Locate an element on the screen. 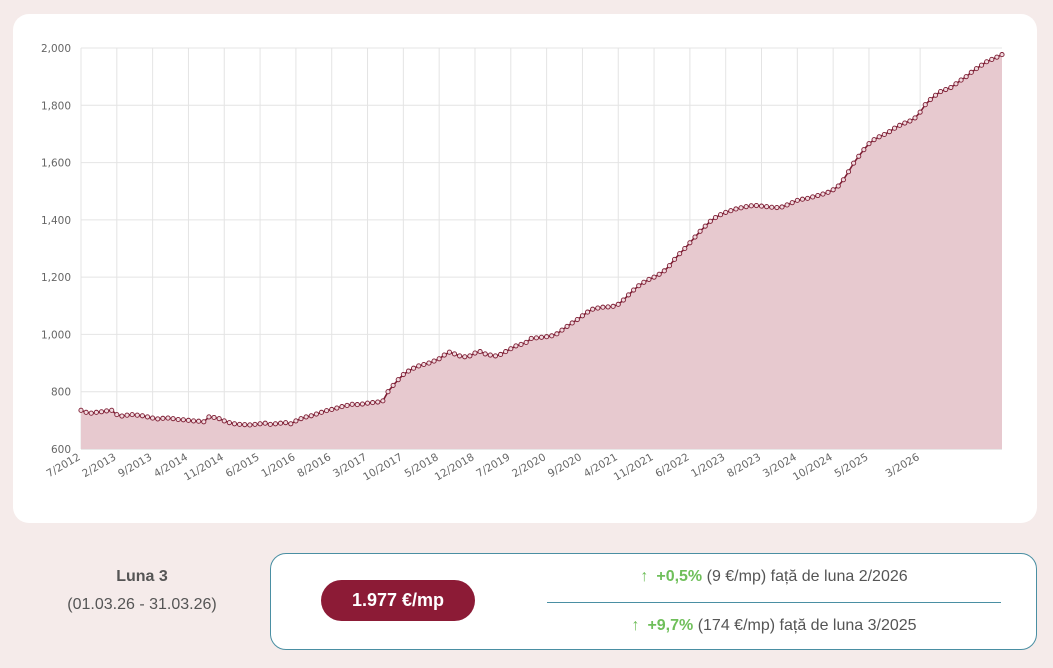 The width and height of the screenshot is (1053, 668). x-tick-label: 9/2013 is located at coordinates (135, 465).